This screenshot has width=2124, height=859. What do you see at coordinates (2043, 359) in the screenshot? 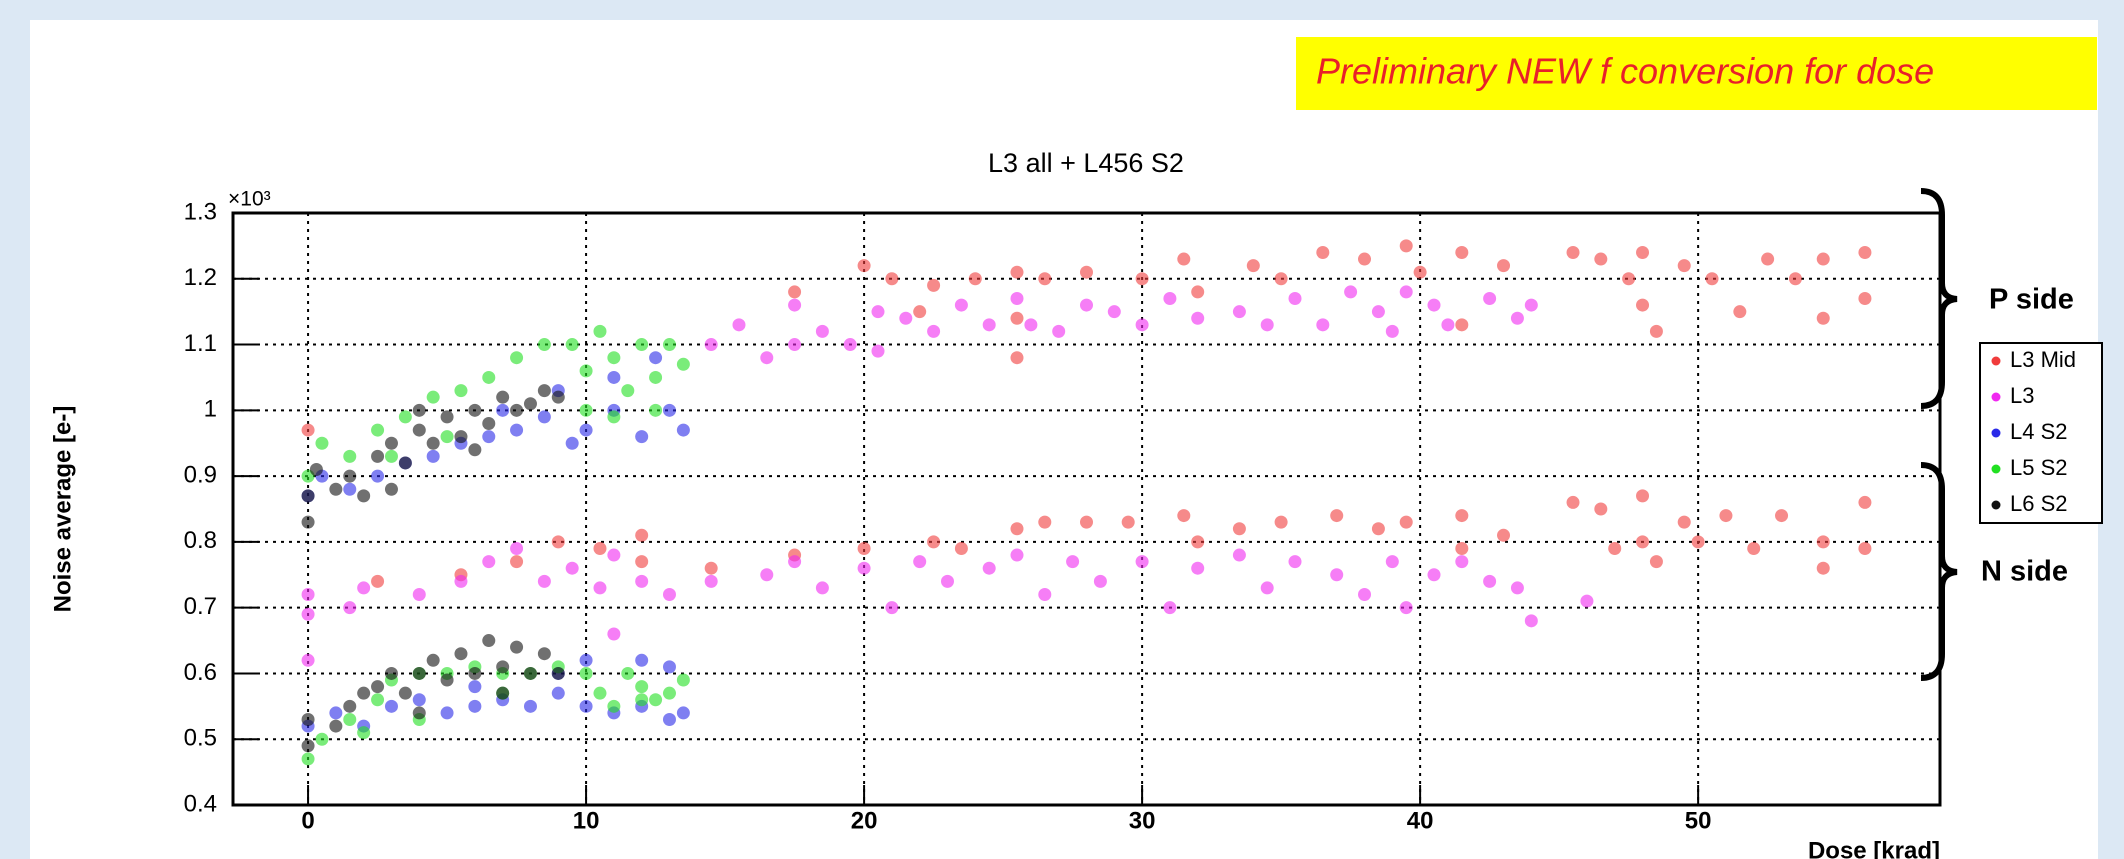
I see `legend-label: L3 Mid` at bounding box center [2043, 359].